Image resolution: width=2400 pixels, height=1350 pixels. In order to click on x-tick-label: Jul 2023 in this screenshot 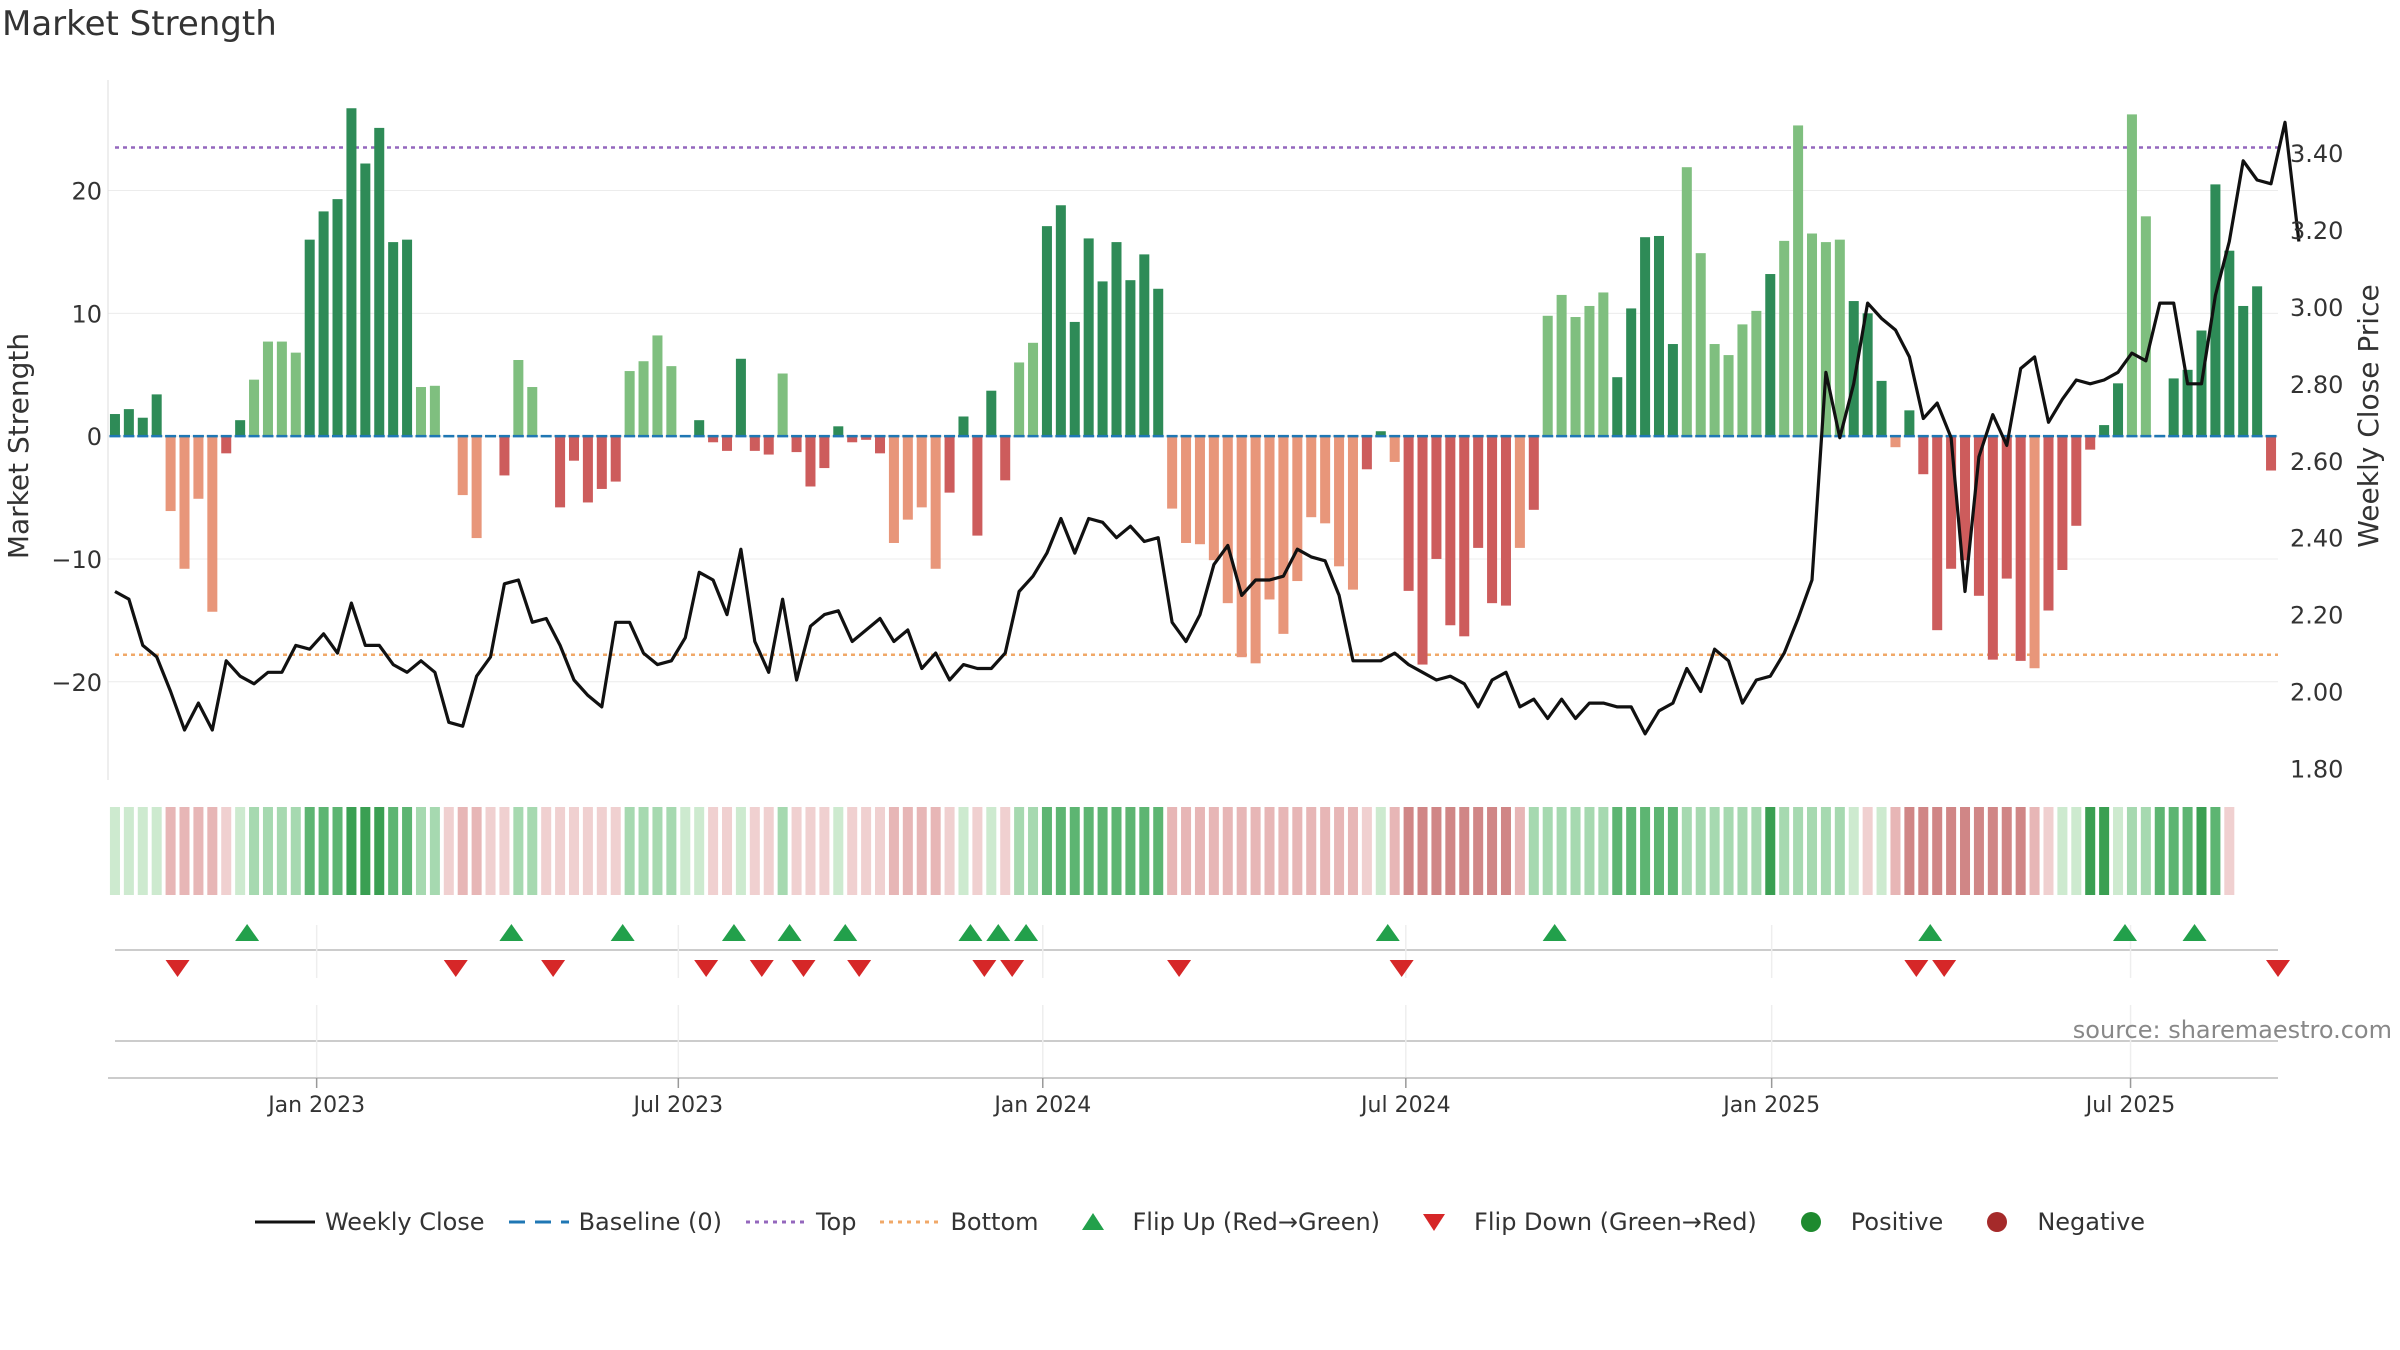, I will do `click(678, 1105)`.